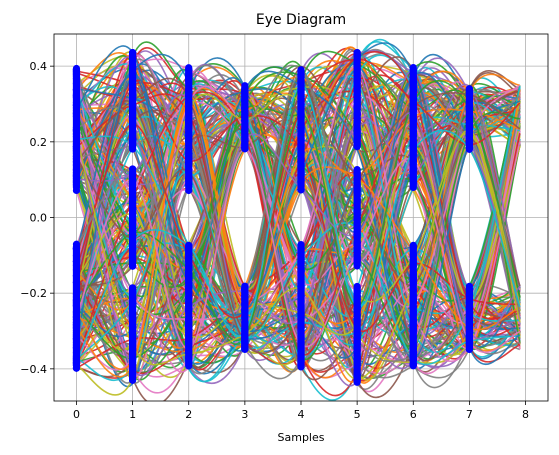 This screenshot has width=559, height=455. Describe the element at coordinates (469, 414) in the screenshot. I see `x-tick-label: 7` at that location.